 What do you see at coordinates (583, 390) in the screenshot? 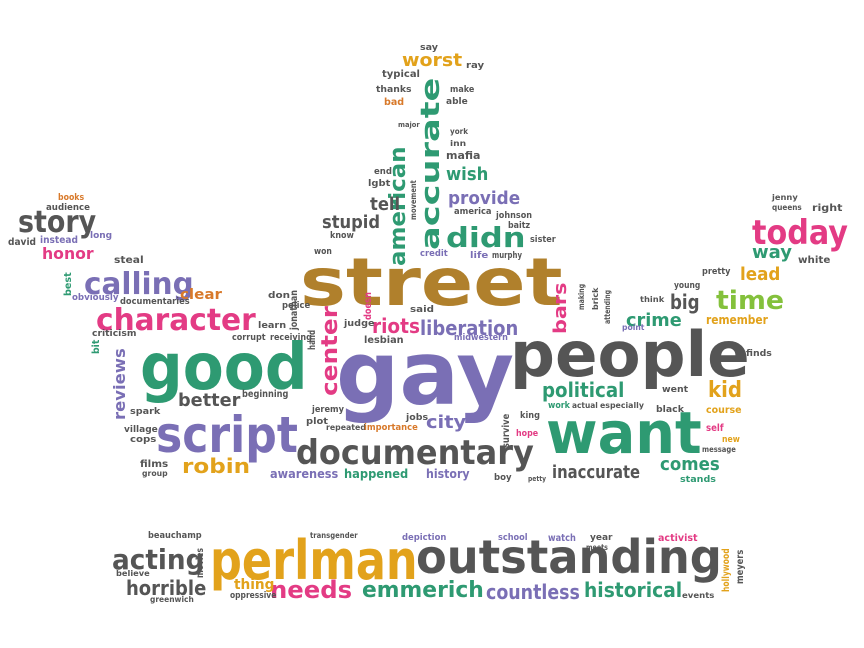
I see `word-political: political` at bounding box center [583, 390].